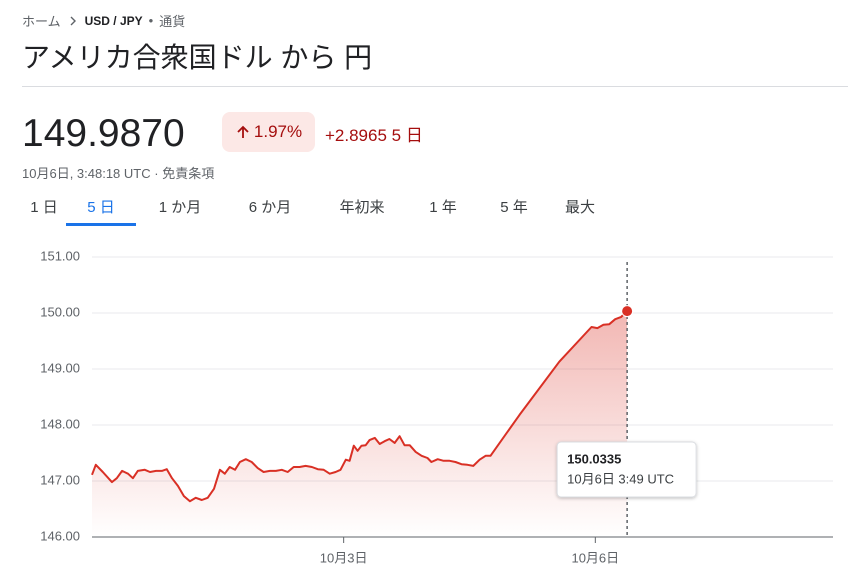 The height and width of the screenshot is (582, 848). Describe the element at coordinates (197, 57) in the screenshot. I see `page-title: アメリカ合衆国ドル から 円` at that location.